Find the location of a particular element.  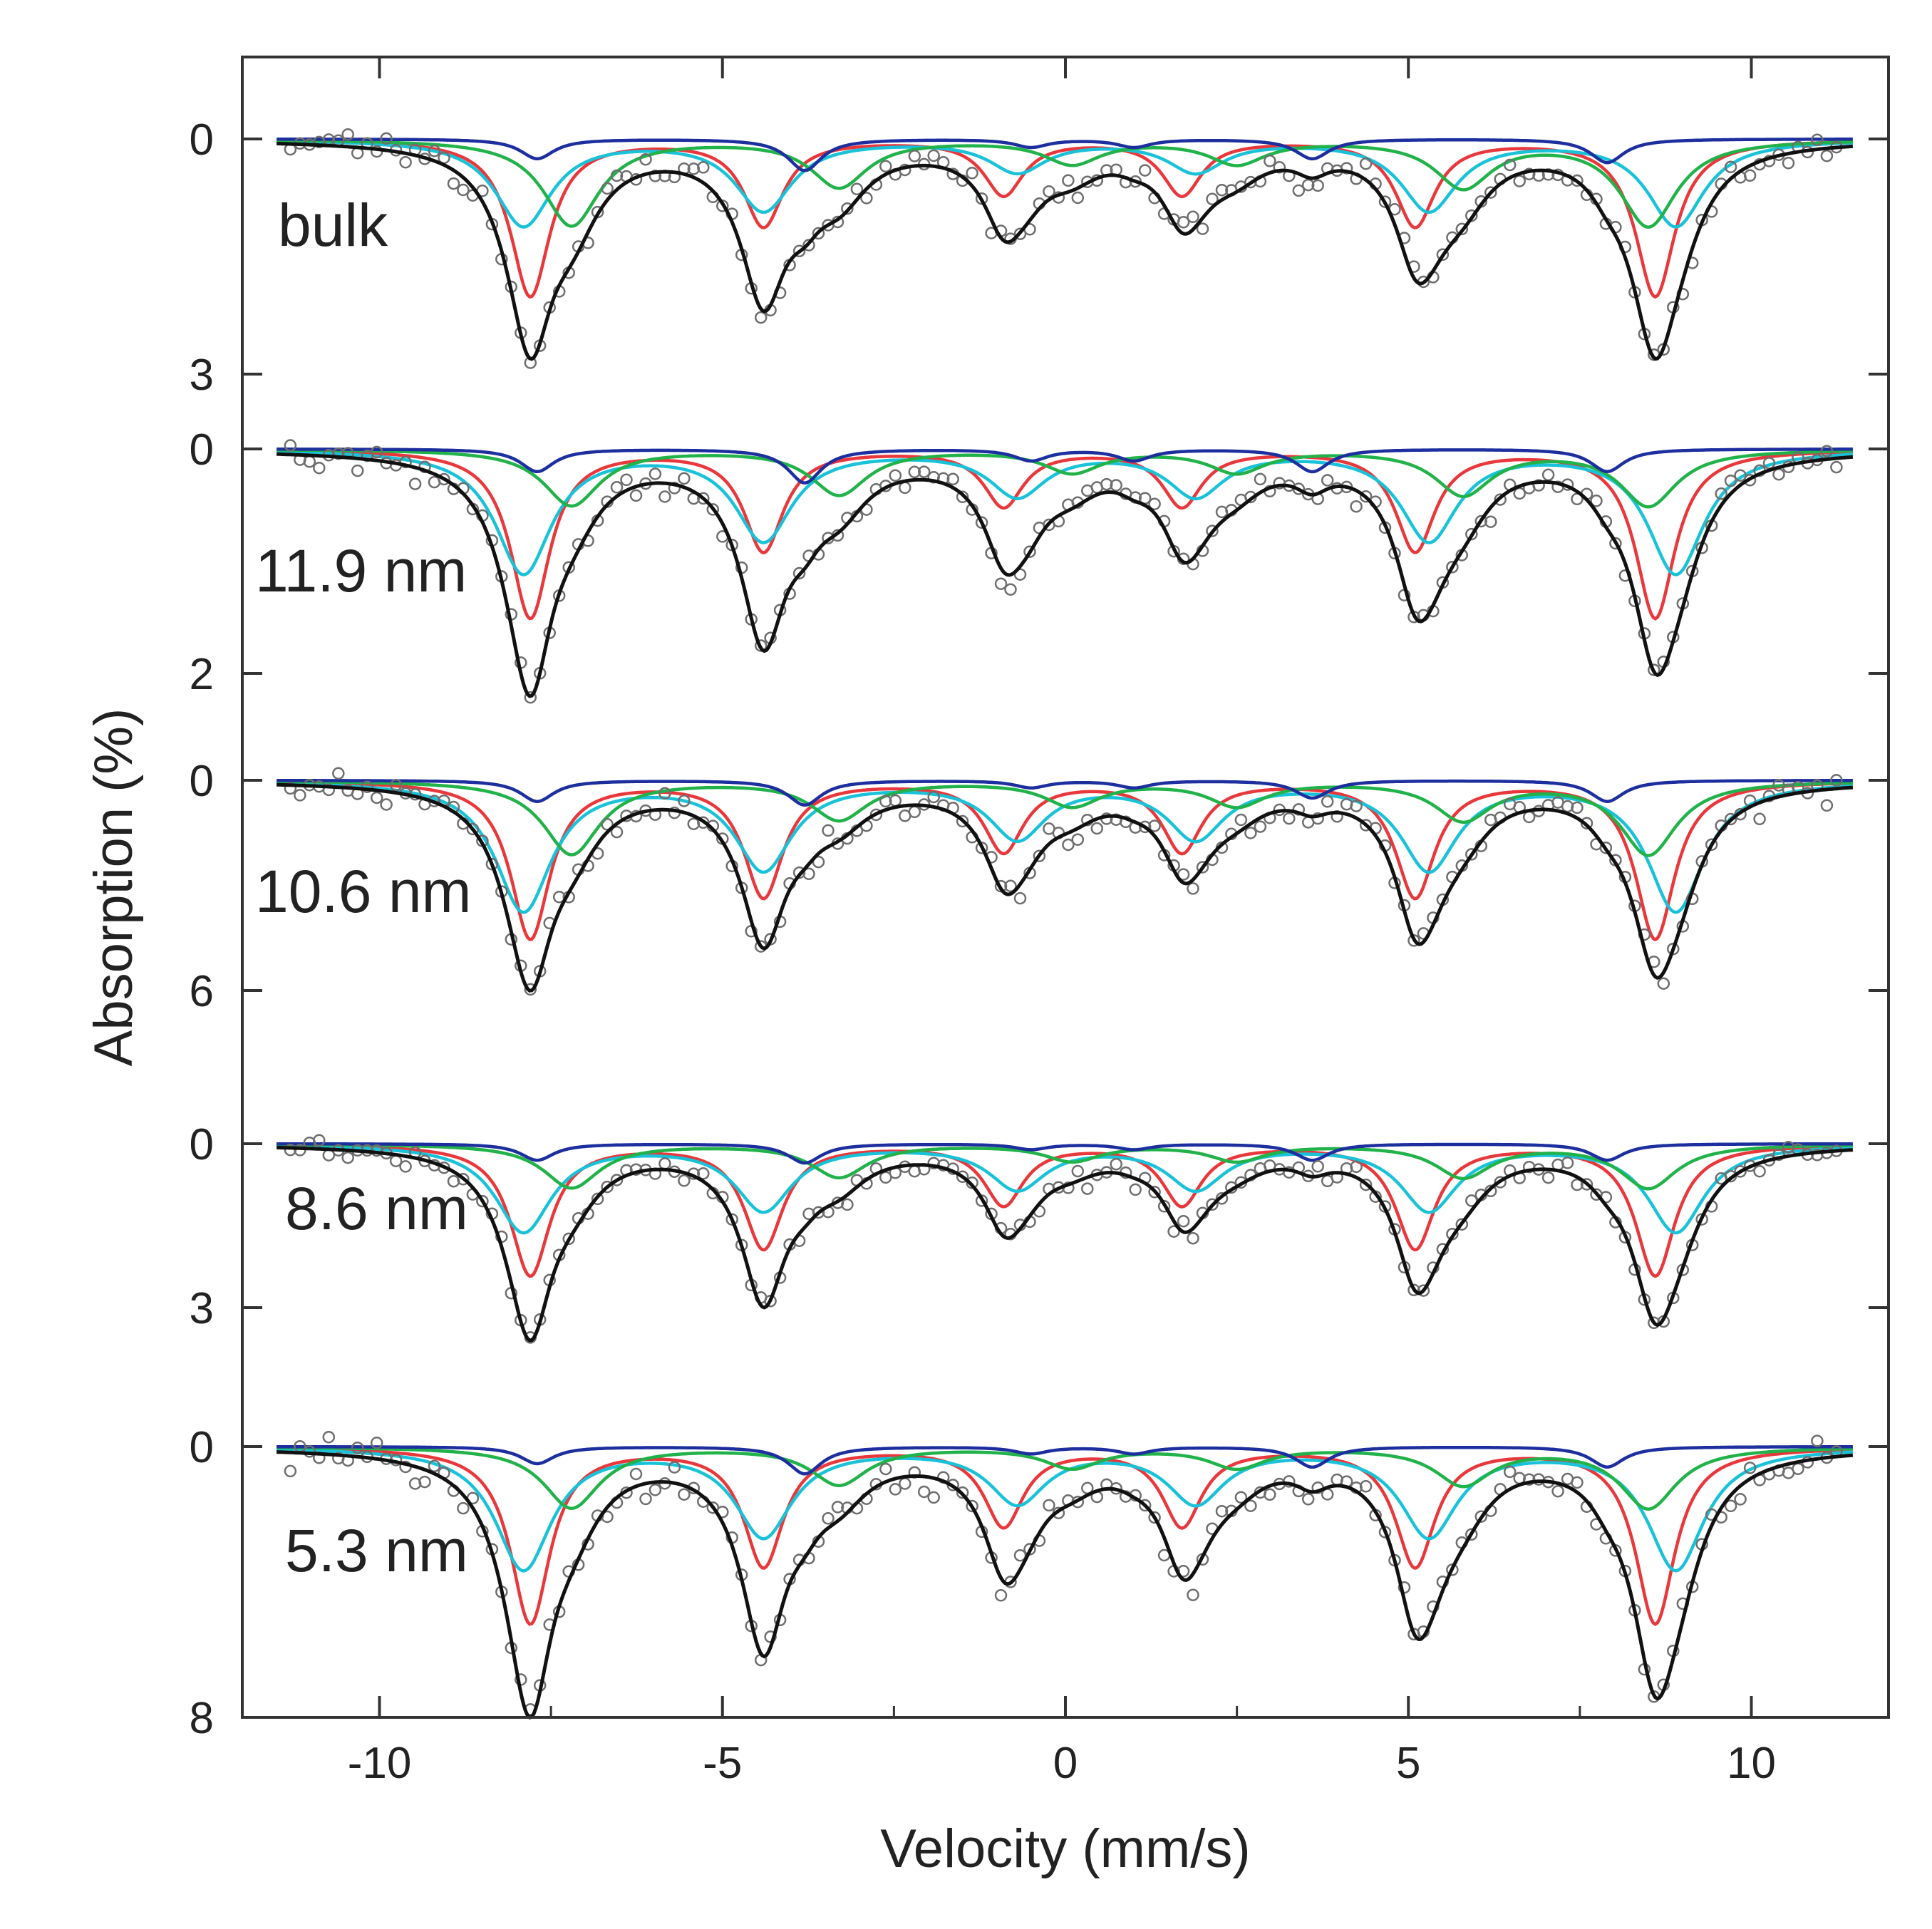

fit-total is located at coordinates (1065, 575).